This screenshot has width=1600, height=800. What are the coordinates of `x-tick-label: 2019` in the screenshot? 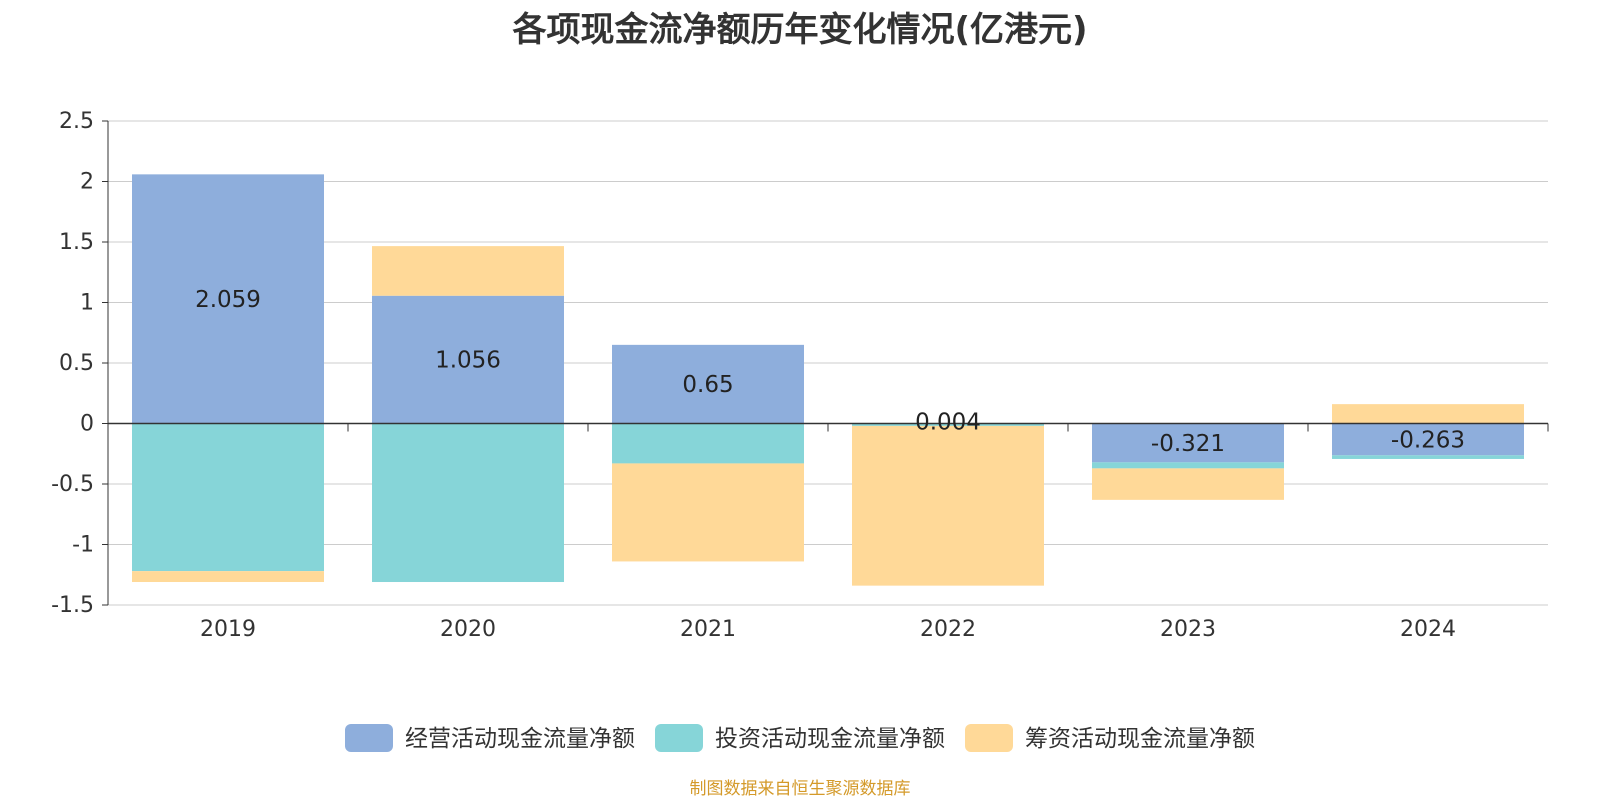 It's located at (228, 629).